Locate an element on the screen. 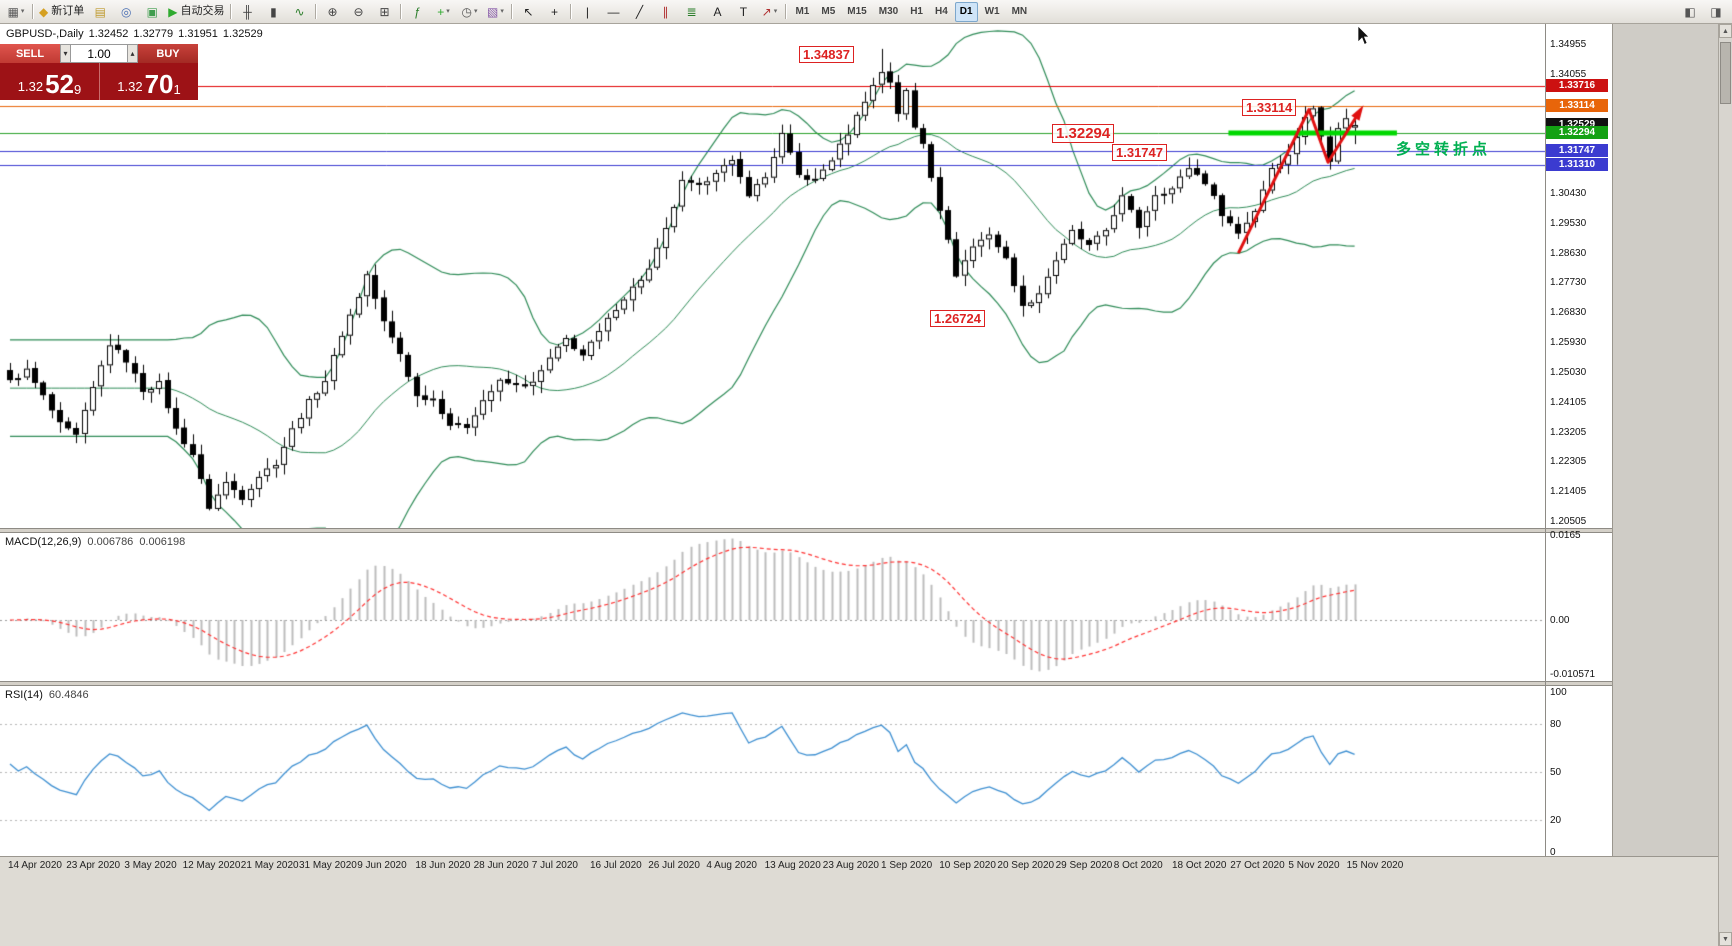 Image resolution: width=1732 pixels, height=946 pixels. price-axis-label: 1.34955 is located at coordinates (1568, 44).